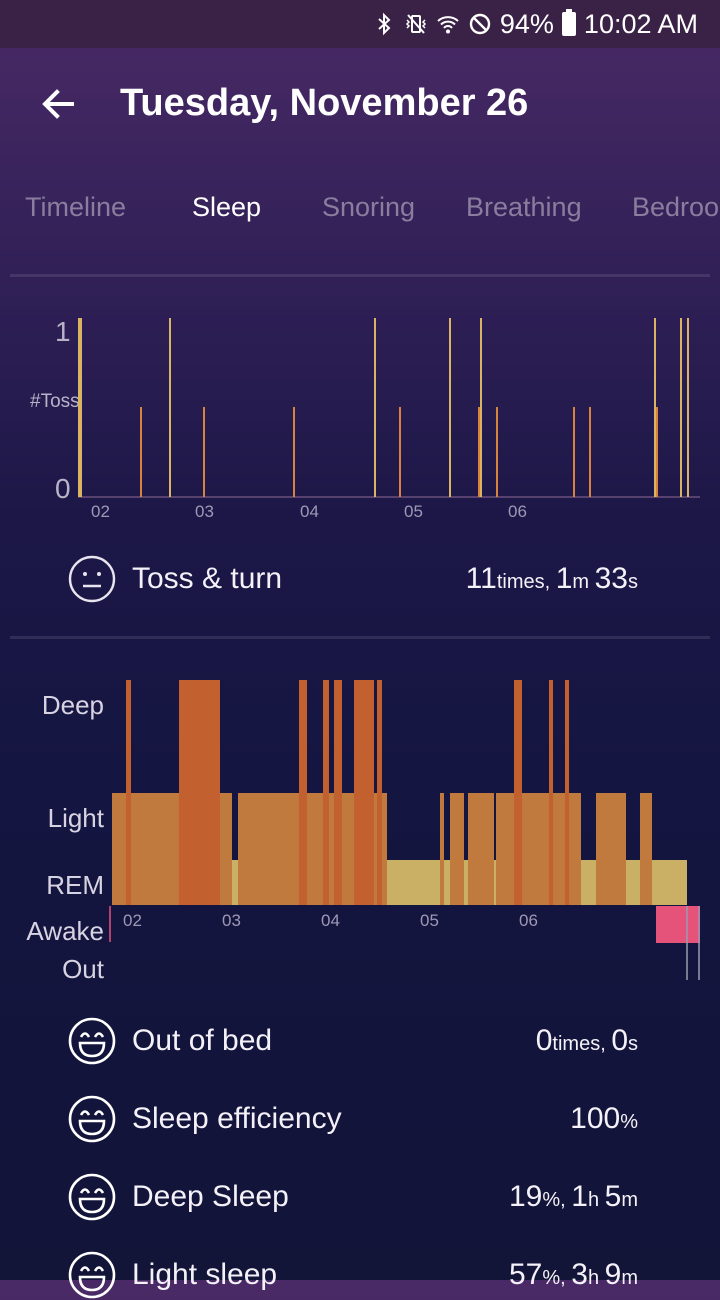 The image size is (720, 1300). What do you see at coordinates (65, 931) in the screenshot?
I see `stage-label-awake: Awake` at bounding box center [65, 931].